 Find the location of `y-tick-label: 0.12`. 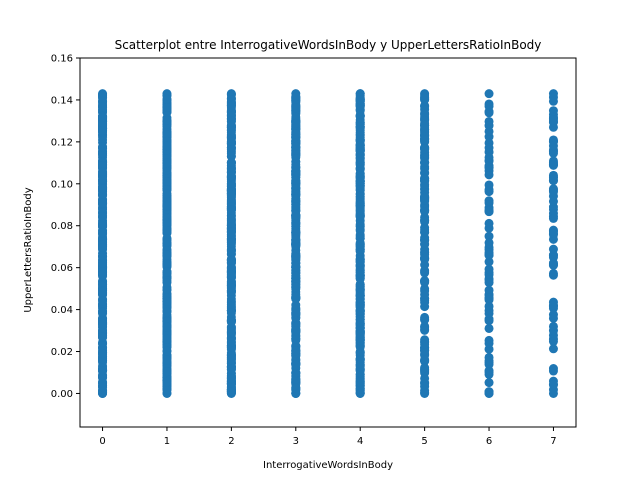

y-tick-label: 0.12 is located at coordinates (62, 142).